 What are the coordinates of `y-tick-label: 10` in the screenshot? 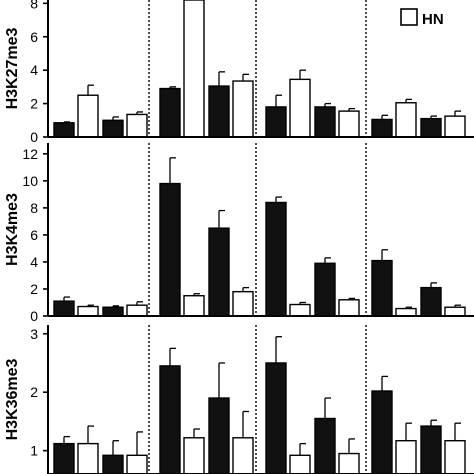 It's located at (30, 181).